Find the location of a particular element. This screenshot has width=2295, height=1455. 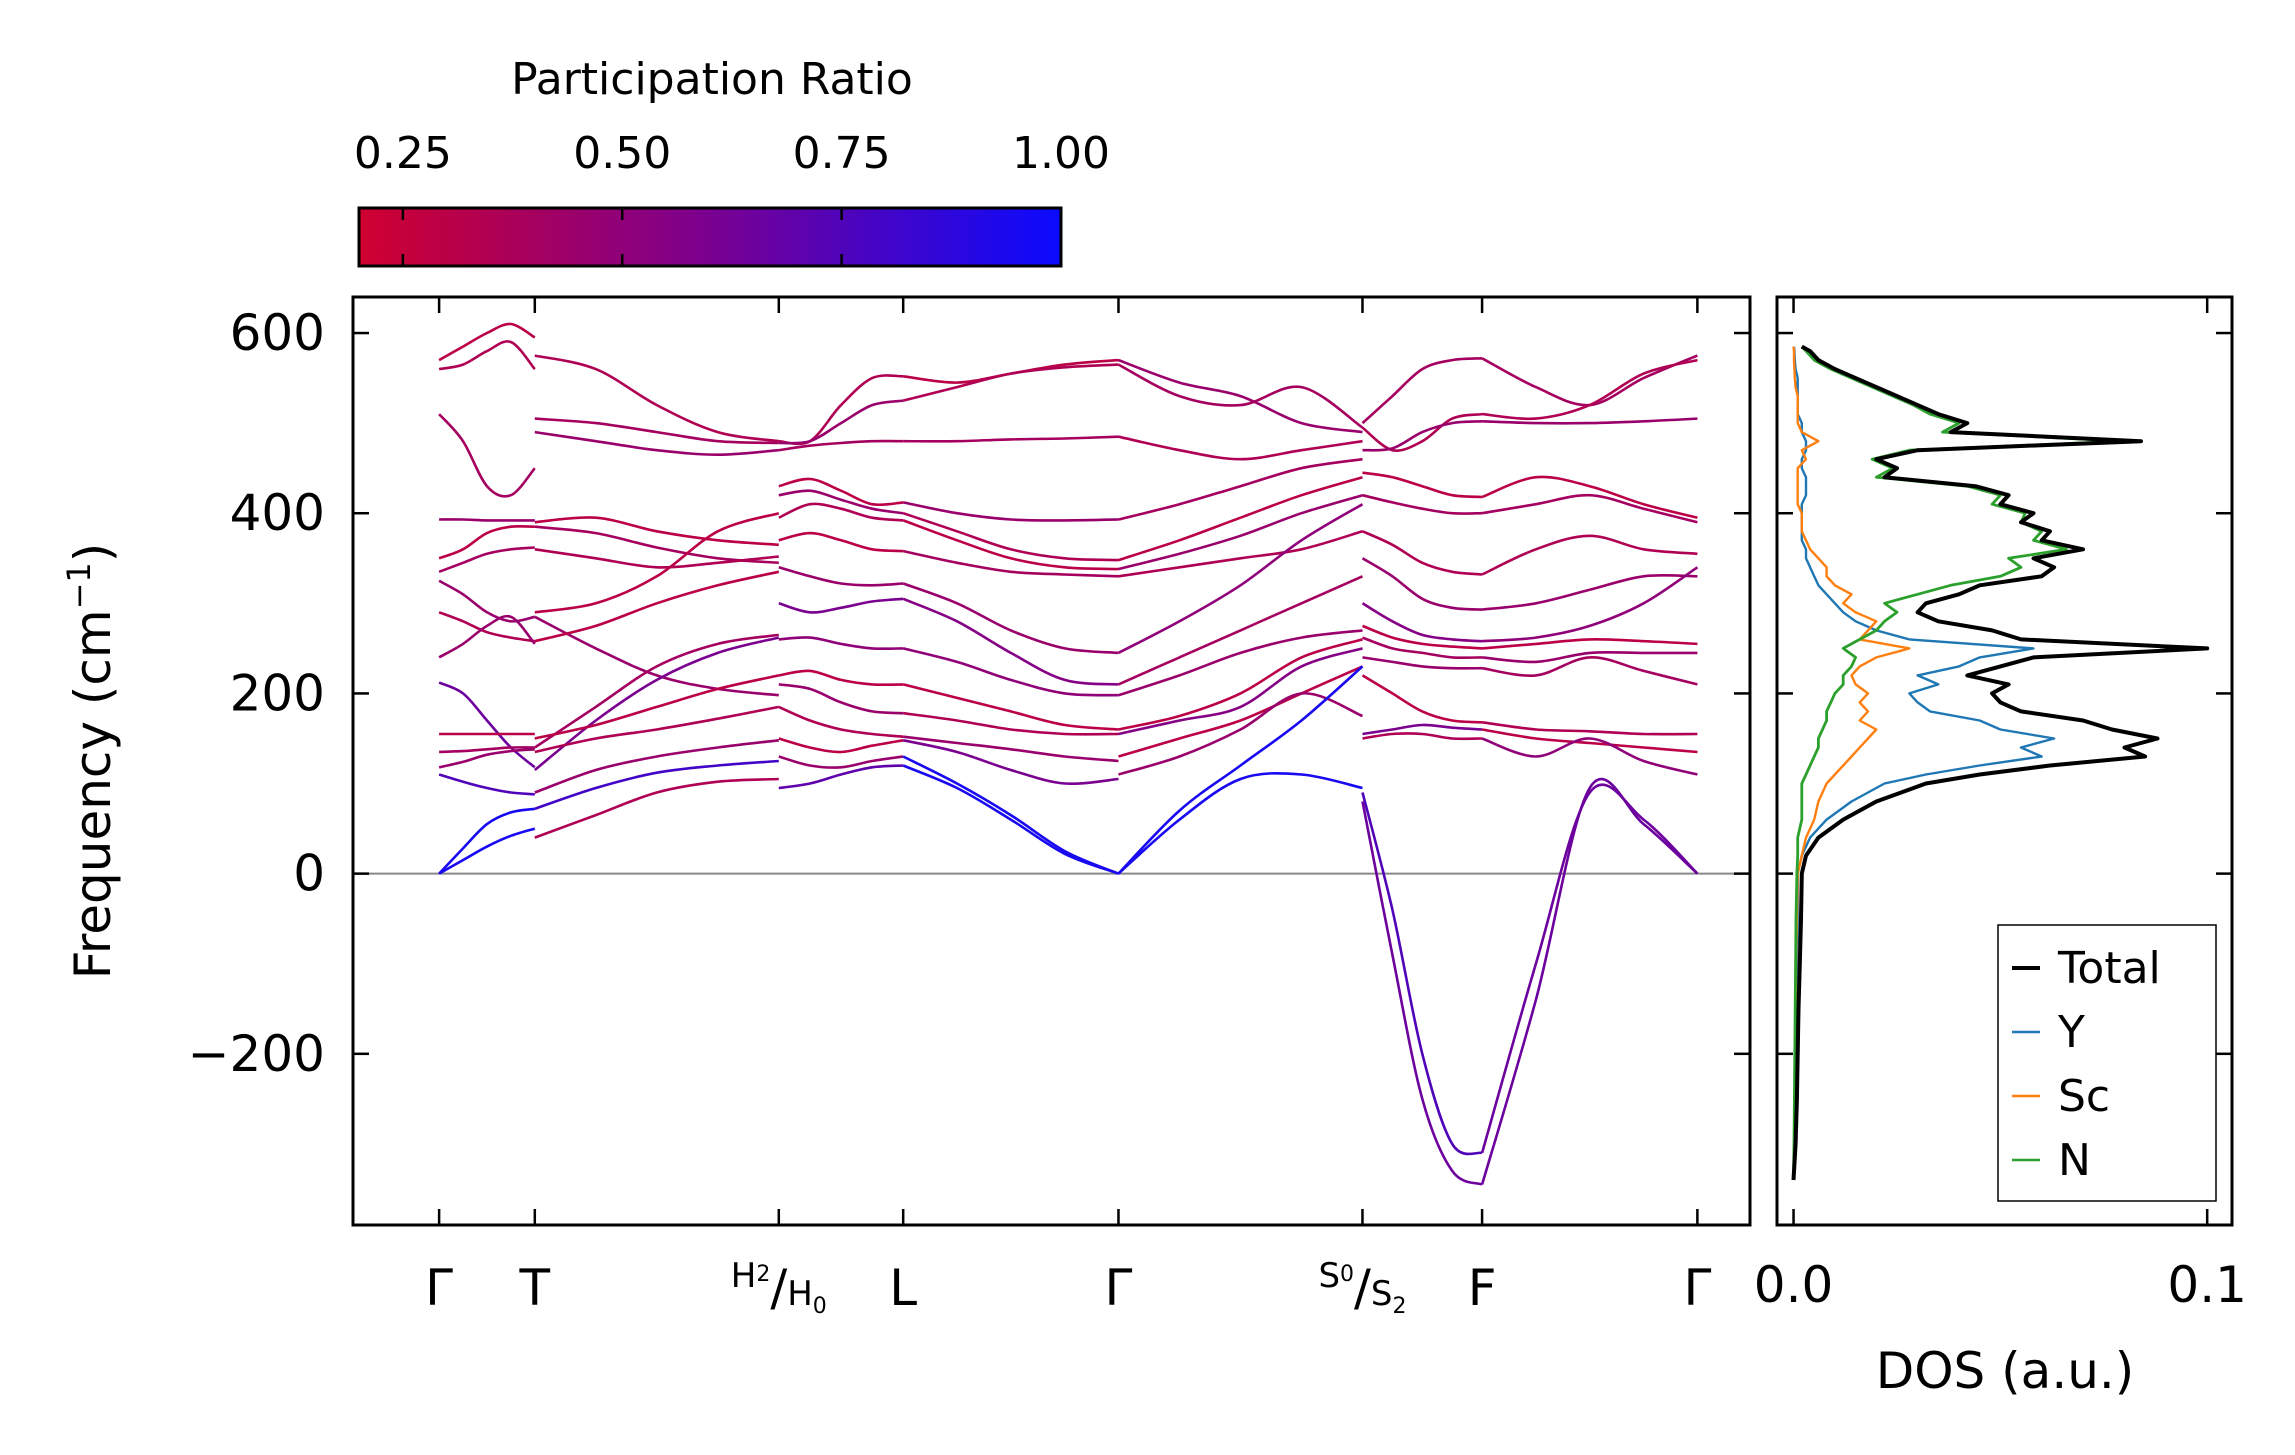

colorbar-tick-label: 0.25 is located at coordinates (403, 153).